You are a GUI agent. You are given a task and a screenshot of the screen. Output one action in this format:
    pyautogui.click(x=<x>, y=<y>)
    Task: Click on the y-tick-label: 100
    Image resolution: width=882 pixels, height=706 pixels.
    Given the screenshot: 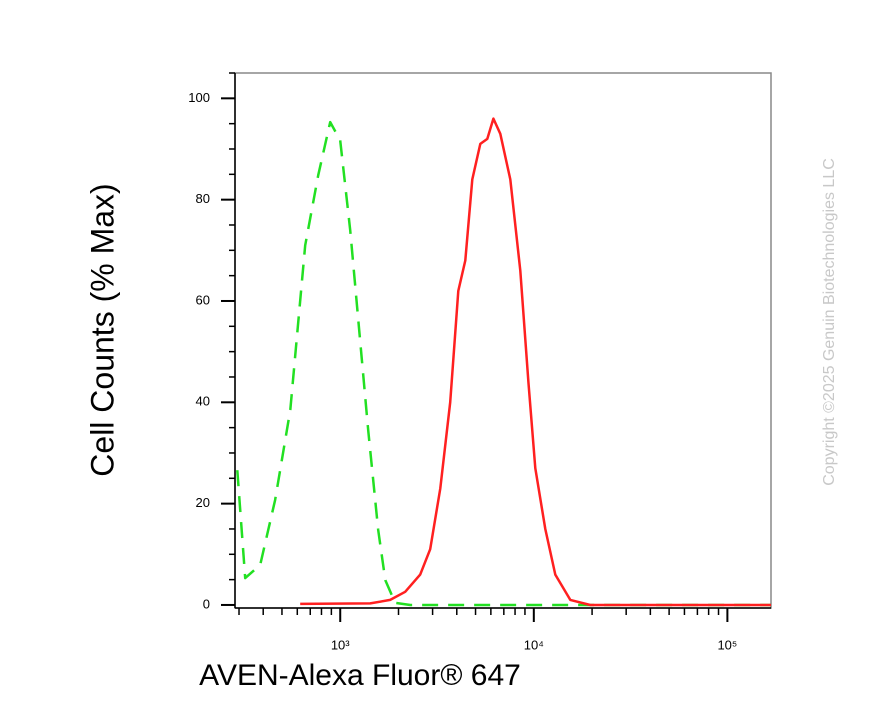 What is the action you would take?
    pyautogui.click(x=199, y=97)
    